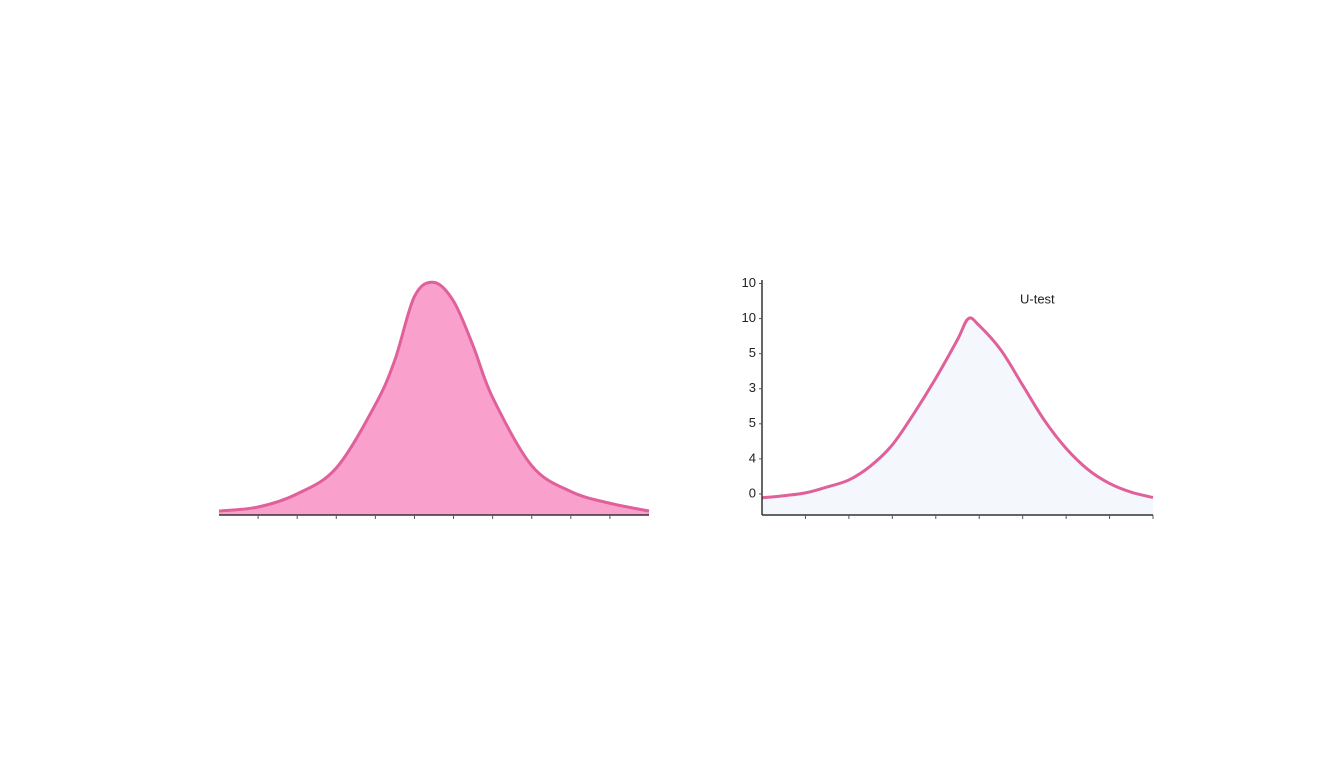 This screenshot has height=768, width=1344. What do you see at coordinates (752, 492) in the screenshot?
I see `y-tick-label: 0` at bounding box center [752, 492].